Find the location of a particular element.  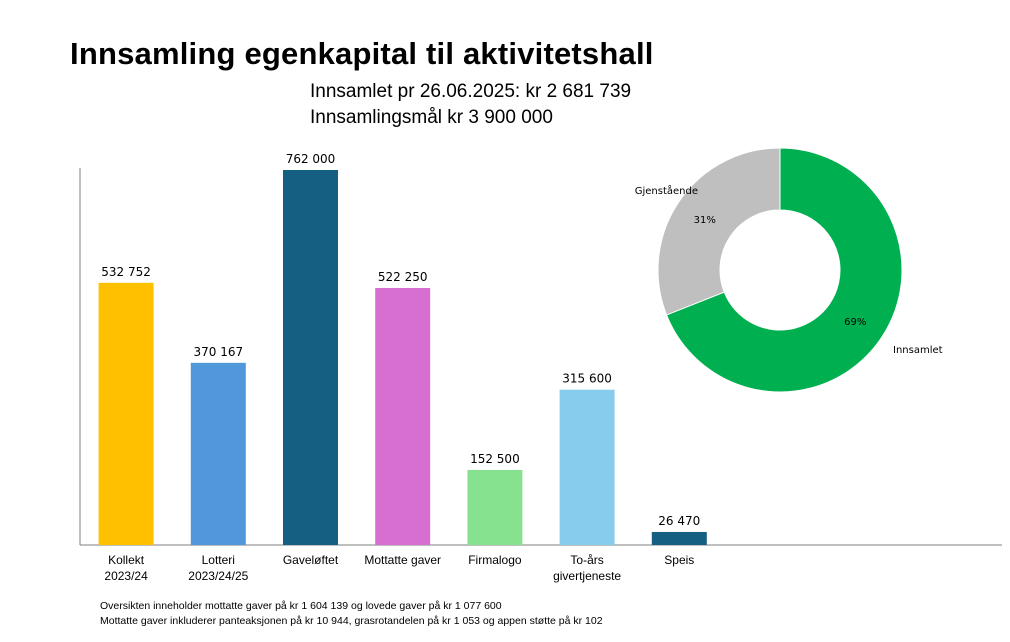

category-label: Kollekt is located at coordinates (126, 560).